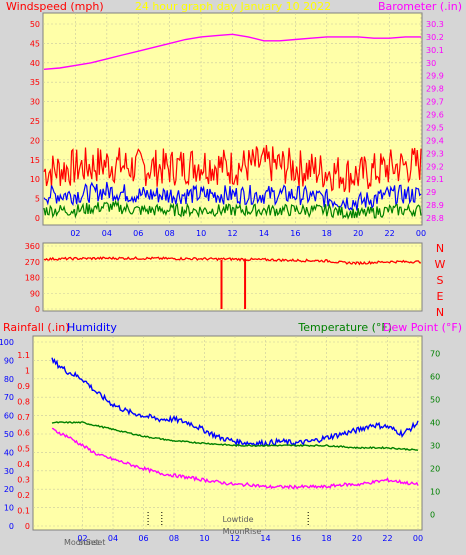 The width and height of the screenshot is (466, 555). What do you see at coordinates (233, 6) in the screenshot?
I see `graph-title: 24 hour graph day January 10 2022` at bounding box center [233, 6].